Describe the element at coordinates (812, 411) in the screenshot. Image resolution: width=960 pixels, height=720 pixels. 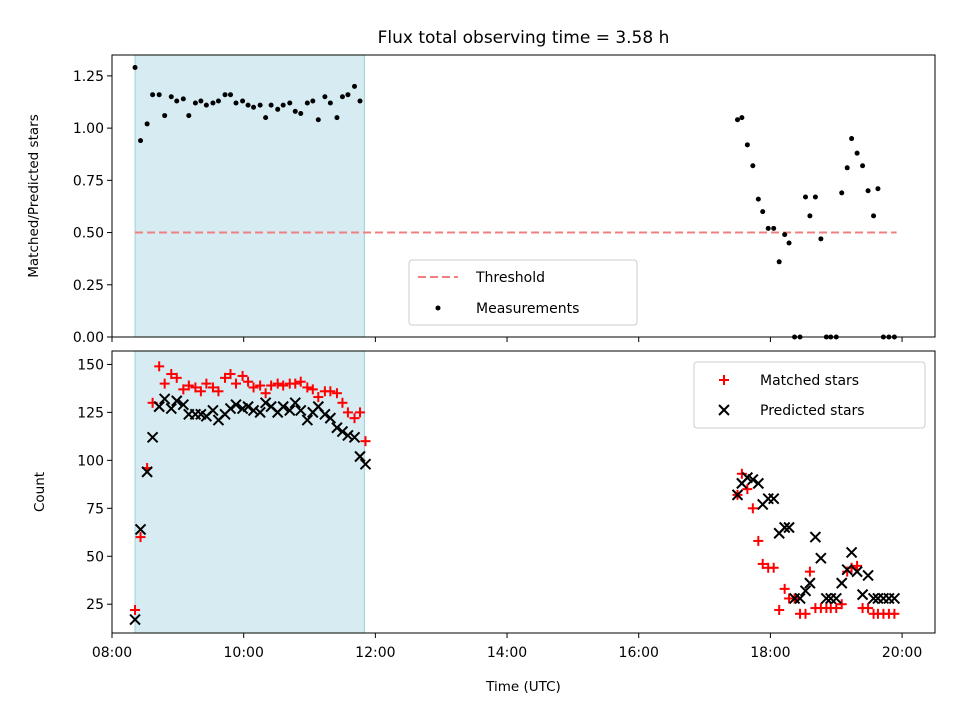
I see `legend-predicted-label: Predicted stars` at that location.